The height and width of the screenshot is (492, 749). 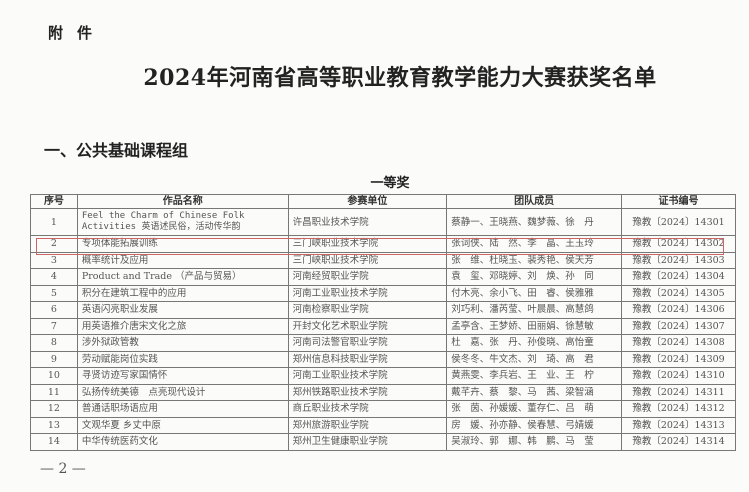 I want to click on document-title: 2024年河南省高等职业教育教学能力大赛获奖名单, so click(x=400, y=78).